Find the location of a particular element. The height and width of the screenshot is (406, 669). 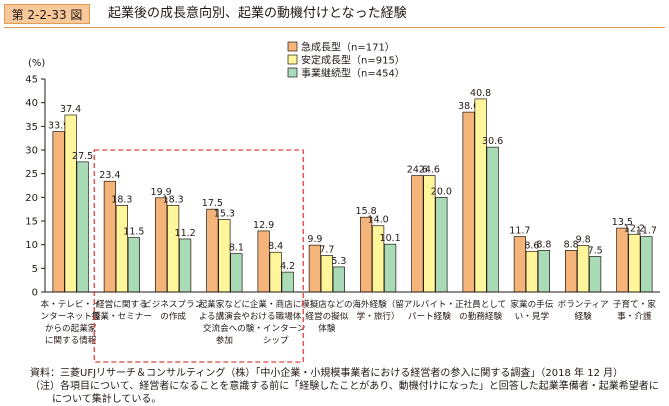

chart-title: 起業後の成長意向別、起業の動機付けとなった経験 is located at coordinates (257, 13).